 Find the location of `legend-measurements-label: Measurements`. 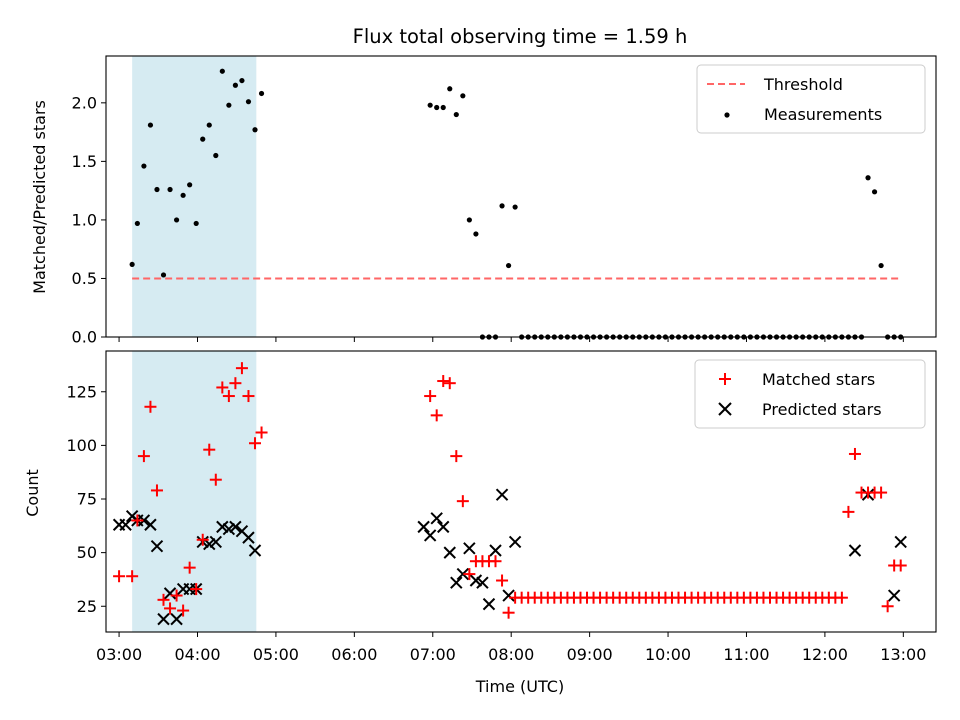

legend-measurements-label: Measurements is located at coordinates (823, 114).